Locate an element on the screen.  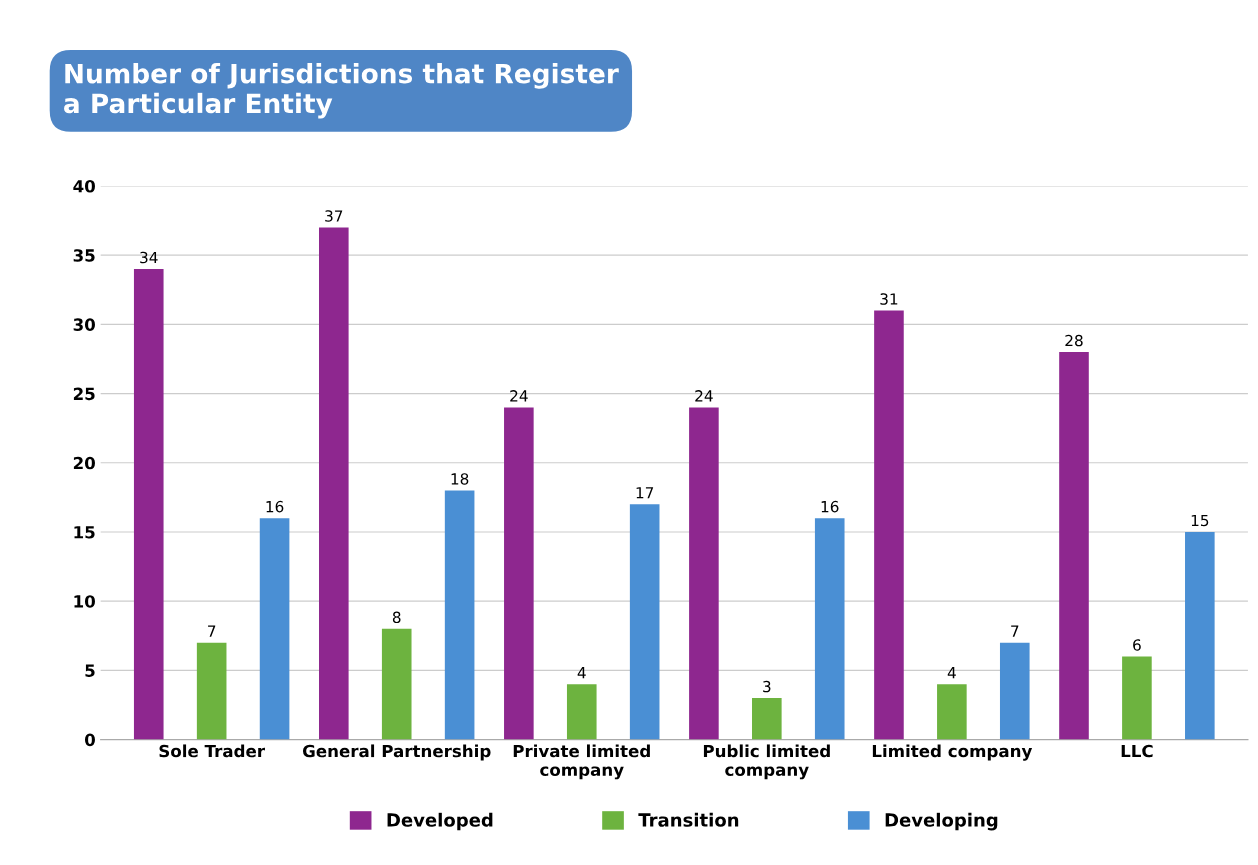
y-tick-label: 5 is located at coordinates (90, 670).